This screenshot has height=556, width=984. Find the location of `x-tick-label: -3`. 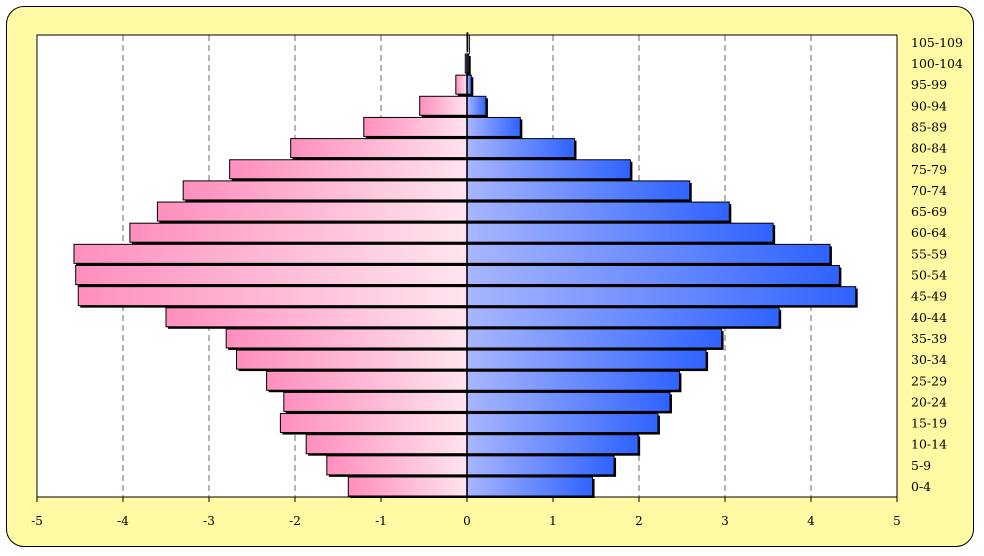

x-tick-label: -3 is located at coordinates (209, 521).